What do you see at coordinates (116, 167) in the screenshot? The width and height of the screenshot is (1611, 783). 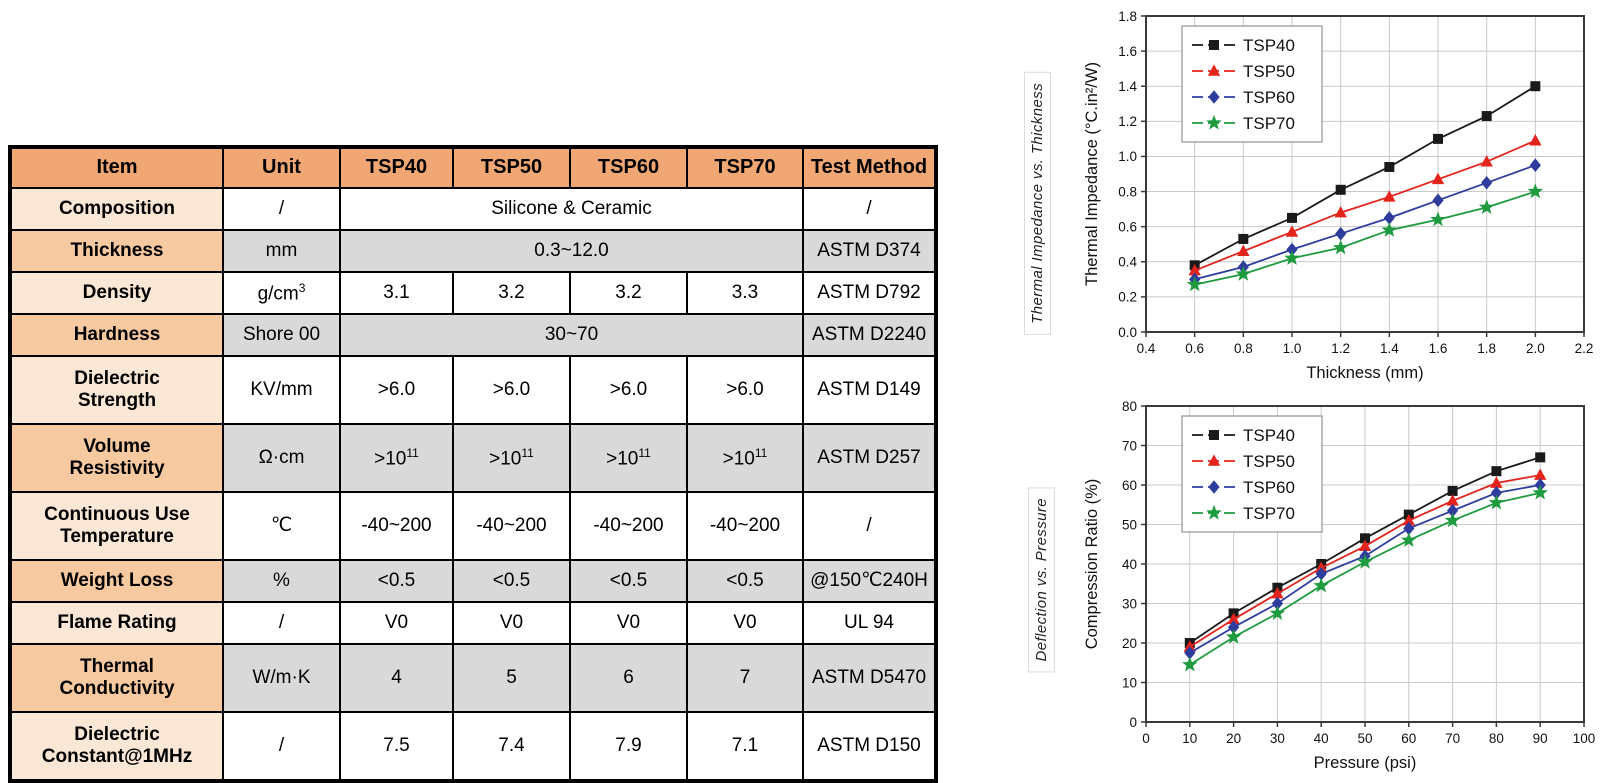 I see `column-header: Item` at bounding box center [116, 167].